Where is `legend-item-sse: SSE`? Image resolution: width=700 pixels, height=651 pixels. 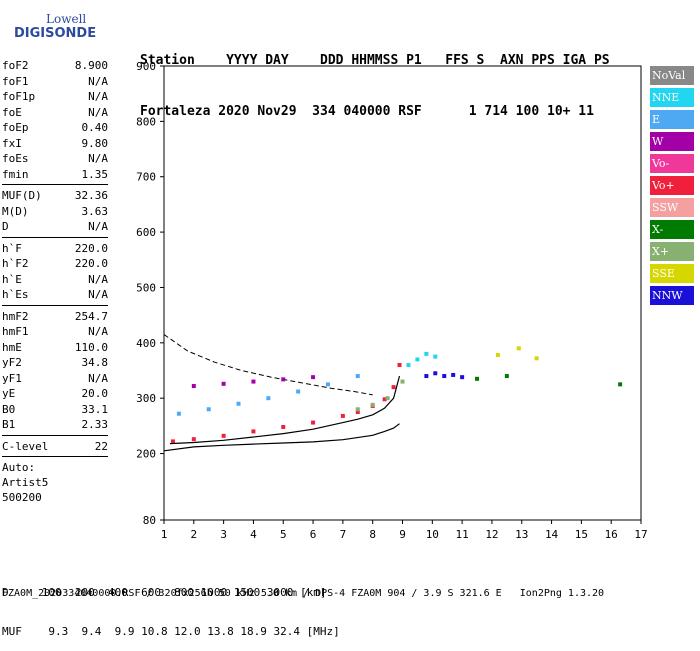
legend-item-sse: SSE is located at coordinates (672, 273).